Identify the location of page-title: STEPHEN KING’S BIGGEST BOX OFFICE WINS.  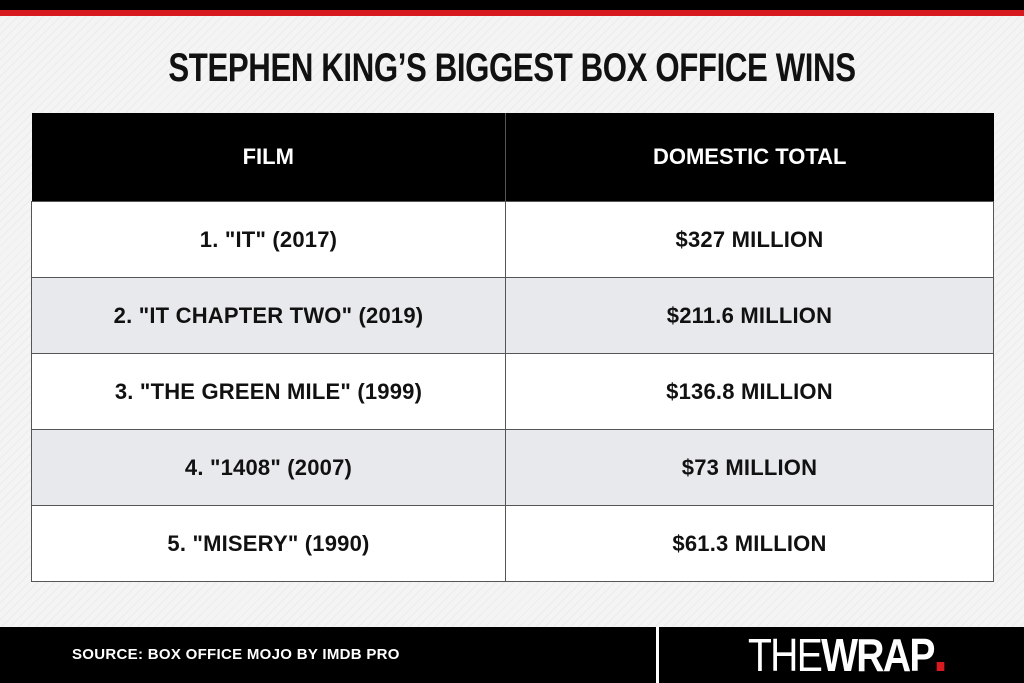
(512, 68).